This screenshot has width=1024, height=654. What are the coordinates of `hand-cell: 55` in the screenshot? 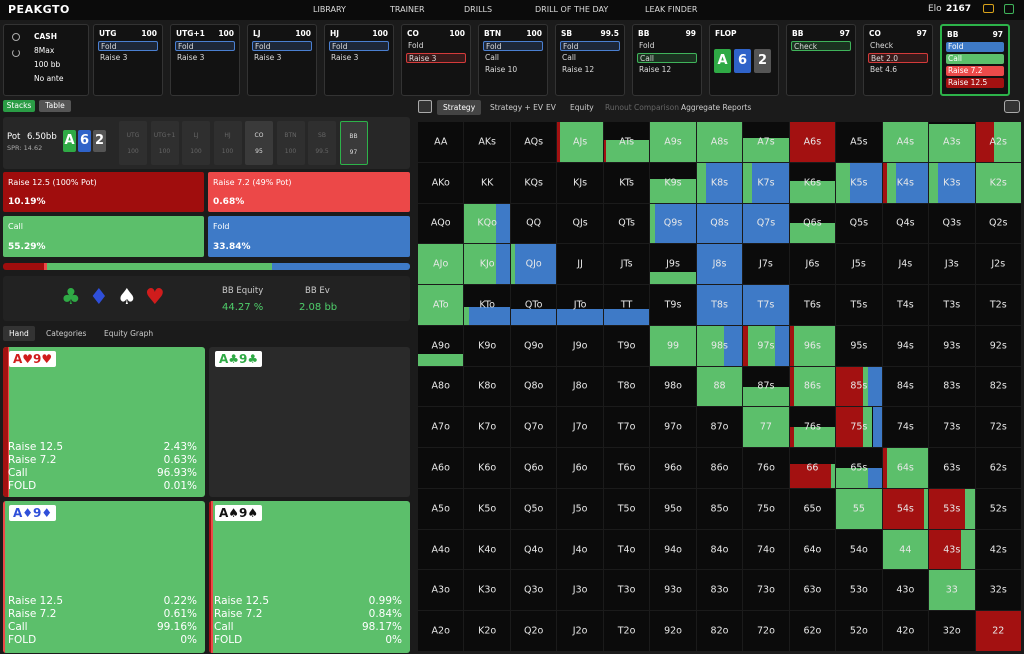 It's located at (859, 508).